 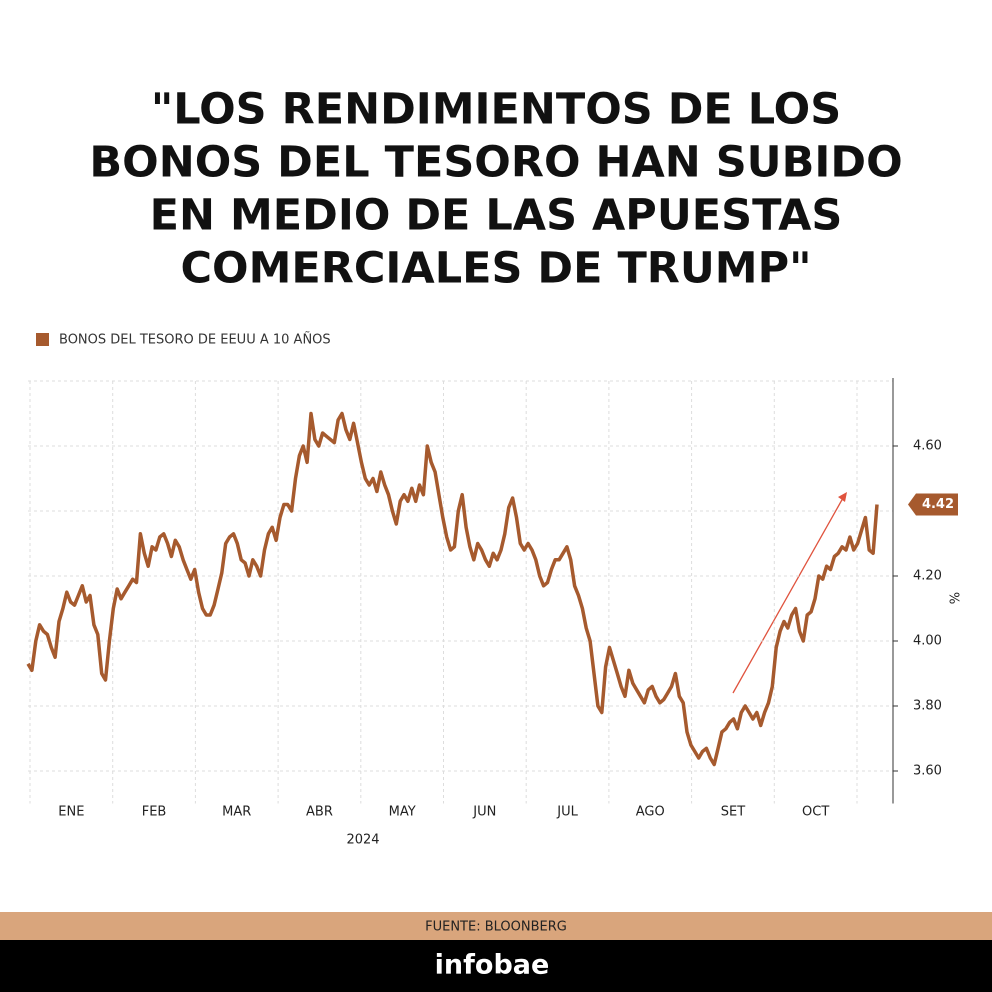 What do you see at coordinates (567, 812) in the screenshot?
I see `x-tick-label: JUL` at bounding box center [567, 812].